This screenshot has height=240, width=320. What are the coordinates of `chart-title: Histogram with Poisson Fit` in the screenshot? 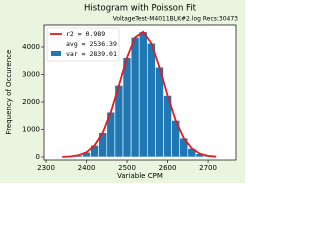 It's located at (140, 9).